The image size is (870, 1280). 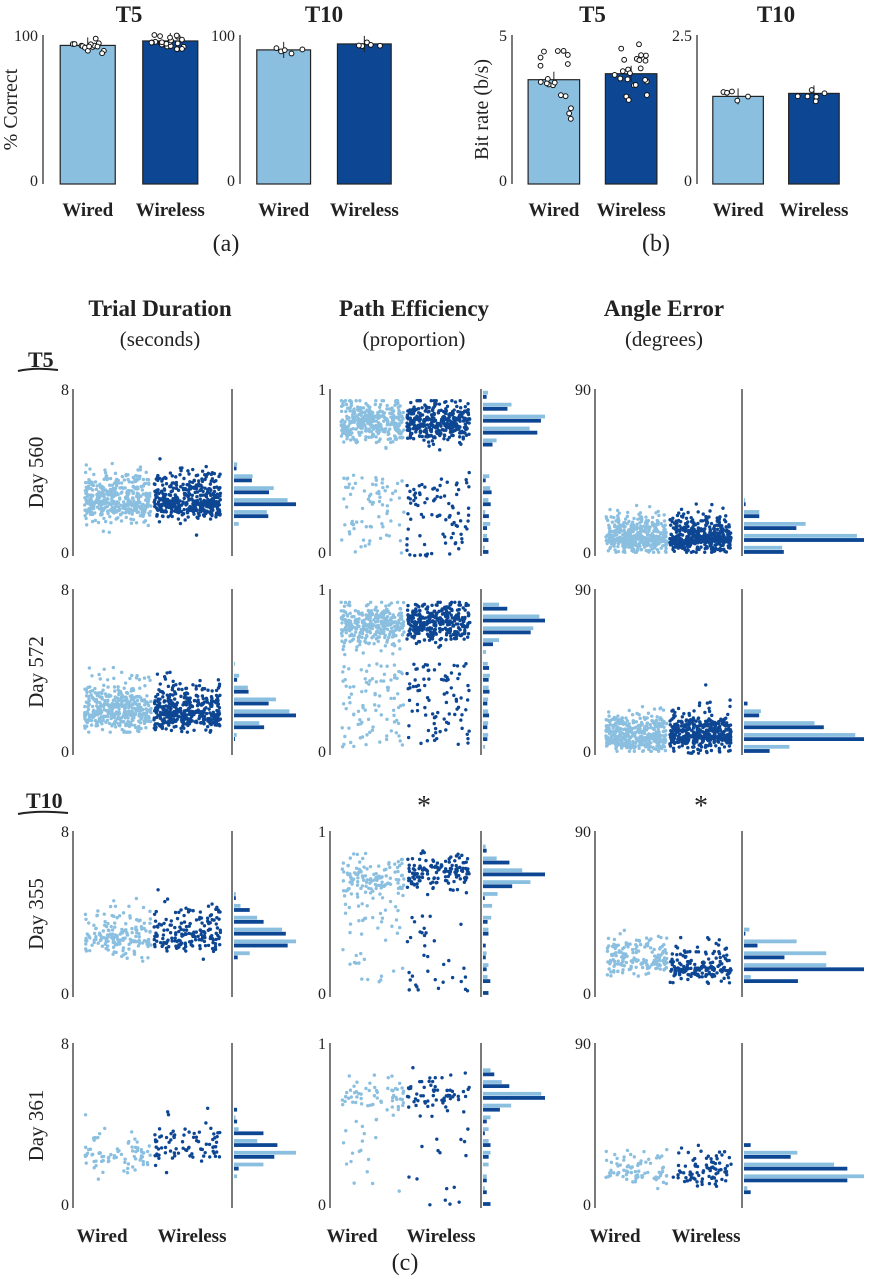 What do you see at coordinates (226, 244) in the screenshot?
I see `panel-label-a: (a)` at bounding box center [226, 244].